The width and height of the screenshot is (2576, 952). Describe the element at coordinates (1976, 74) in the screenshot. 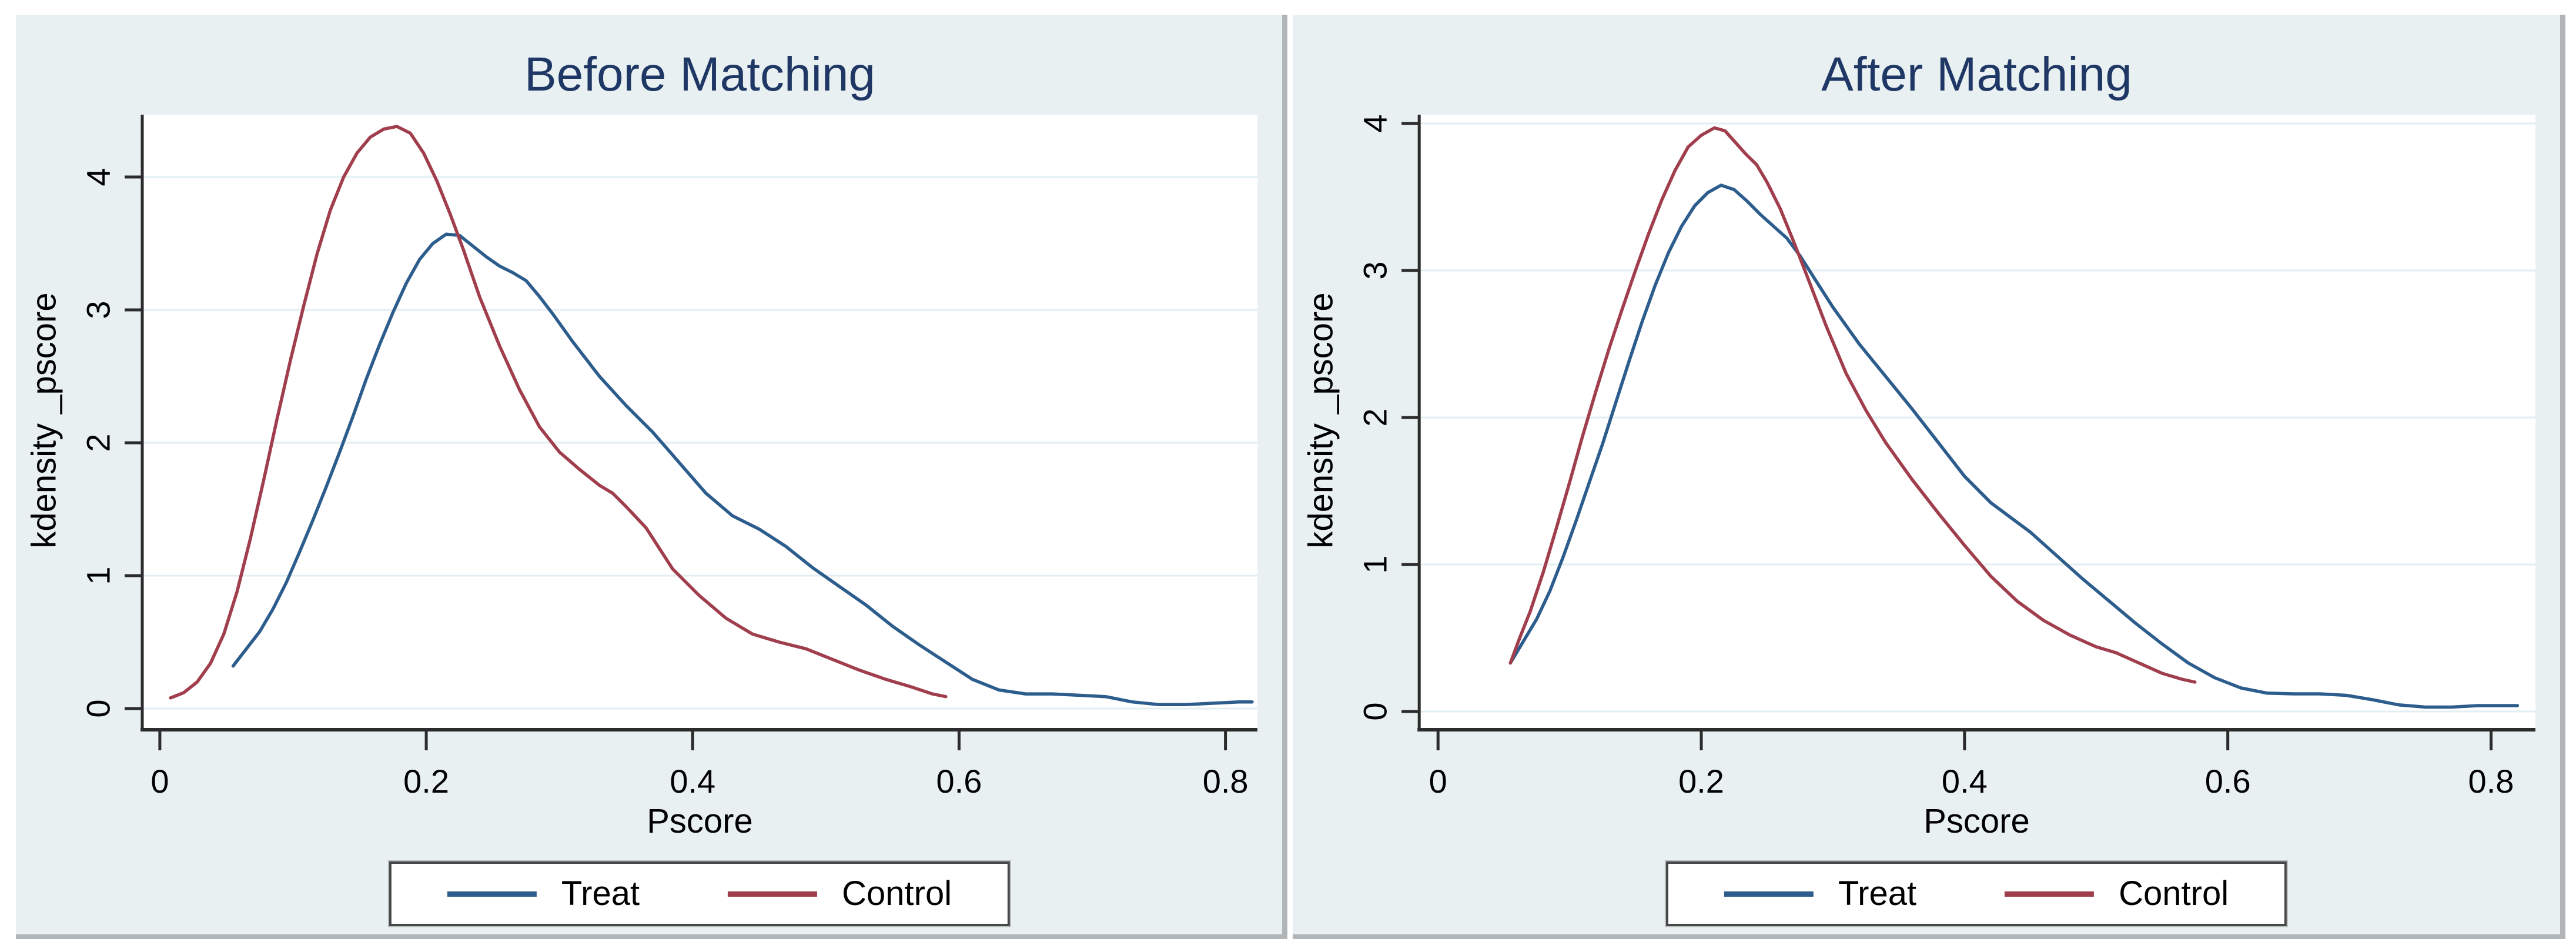

I see `chart-title-after: After Matching` at that location.